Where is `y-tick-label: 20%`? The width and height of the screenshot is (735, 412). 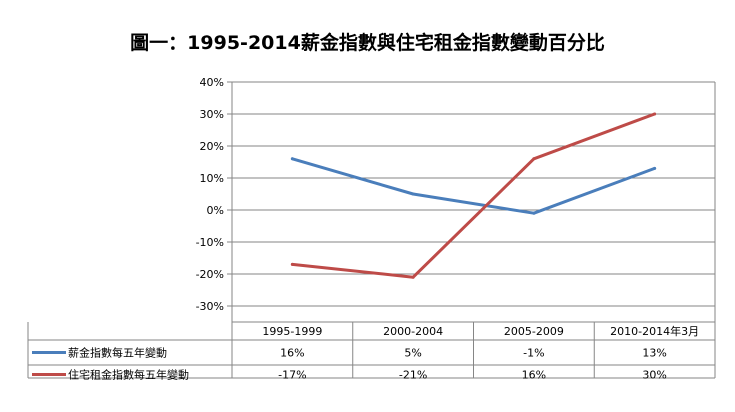
y-tick-label: 20% is located at coordinates (212, 146).